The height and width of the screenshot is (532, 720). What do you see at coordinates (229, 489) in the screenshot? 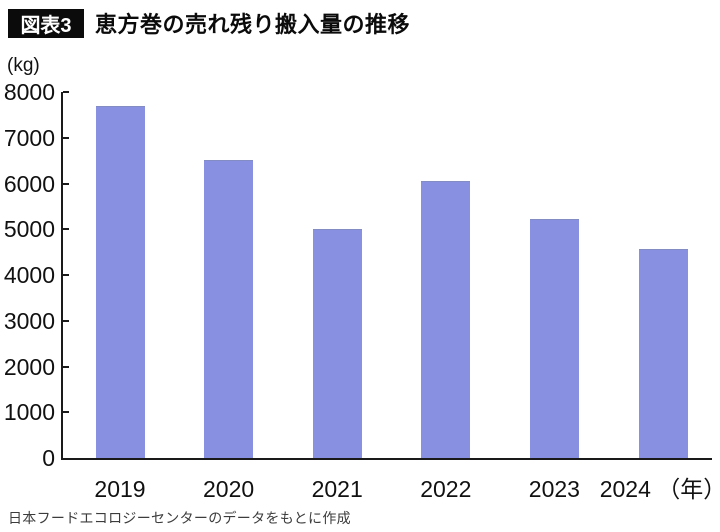
I see `x-tick-label: 2020` at bounding box center [229, 489].